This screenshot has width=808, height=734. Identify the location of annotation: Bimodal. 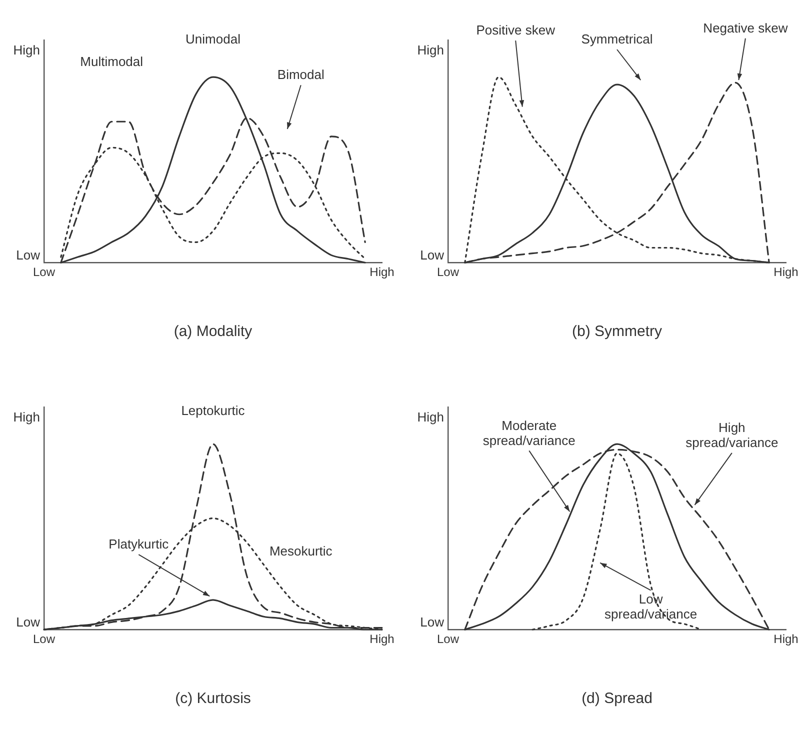
(300, 74).